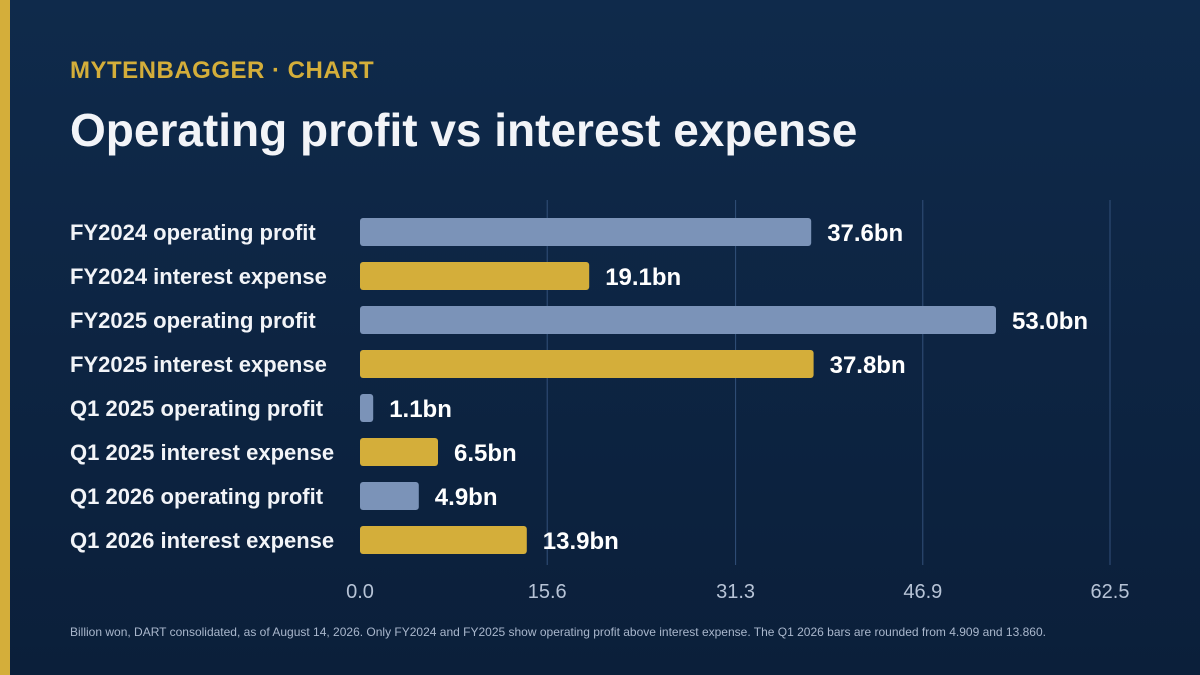  I want to click on x-tick-label: 31.3, so click(735, 592).